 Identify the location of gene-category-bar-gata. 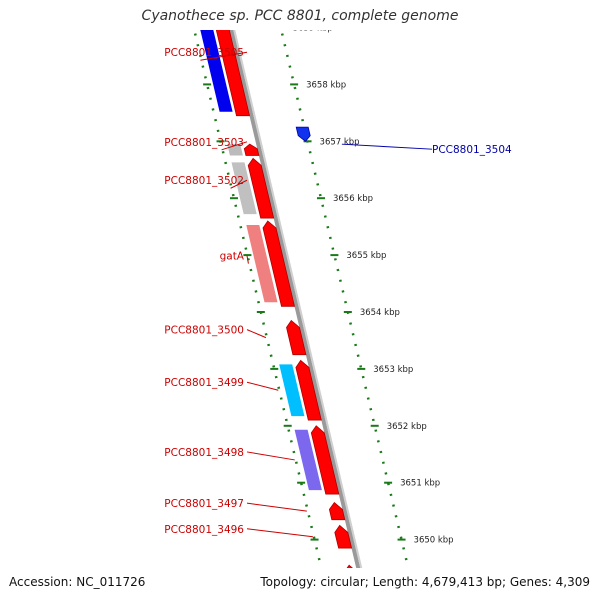
(262, 264).